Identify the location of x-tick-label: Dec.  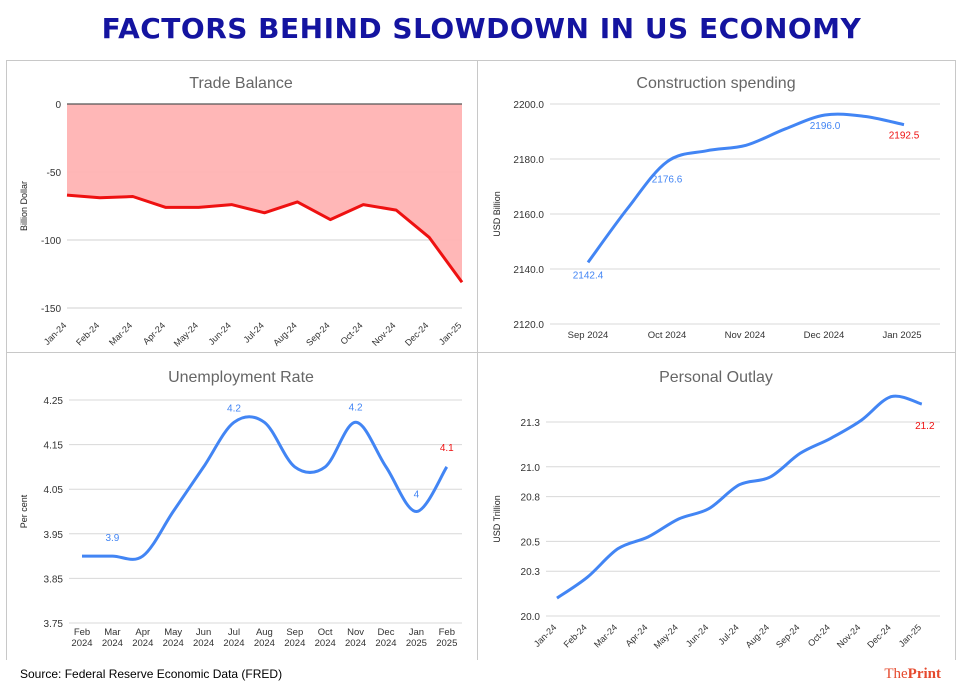
(386, 632).